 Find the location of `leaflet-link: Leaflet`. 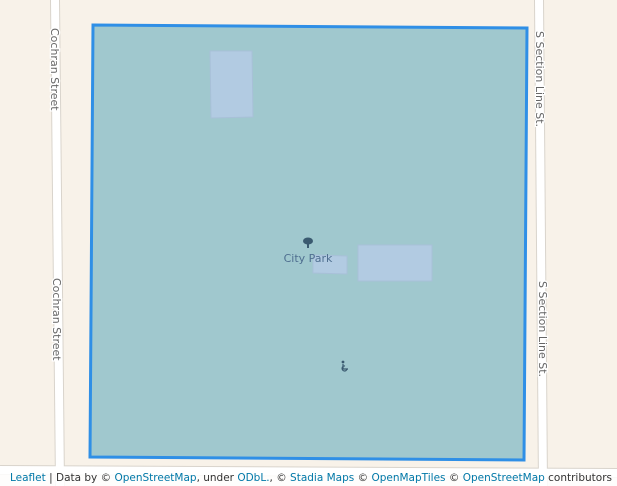

leaflet-link: Leaflet is located at coordinates (28, 478).